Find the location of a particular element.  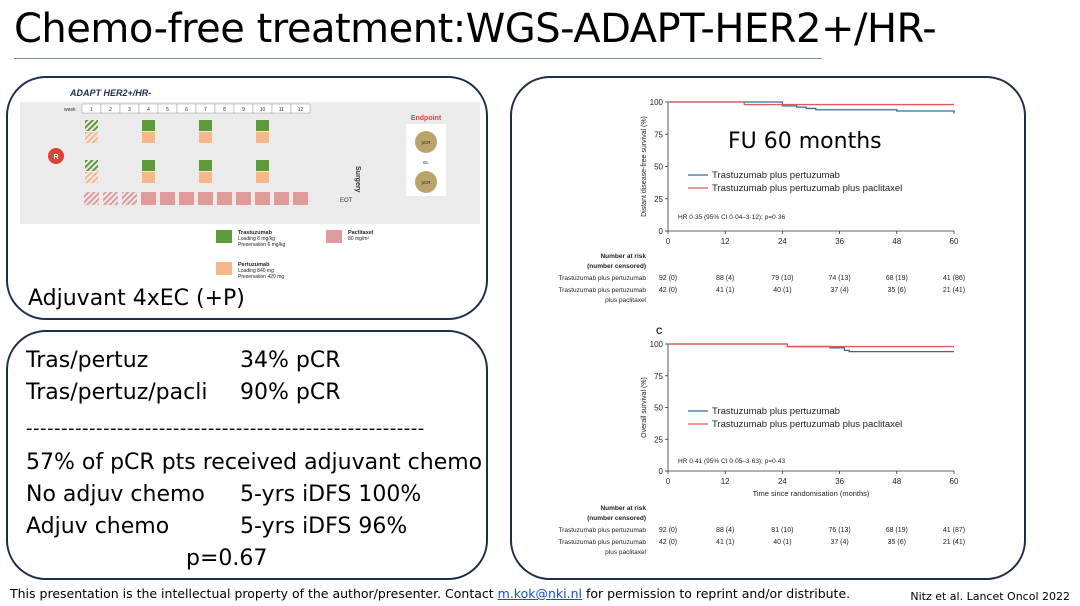

week-number: 10 is located at coordinates (263, 110).